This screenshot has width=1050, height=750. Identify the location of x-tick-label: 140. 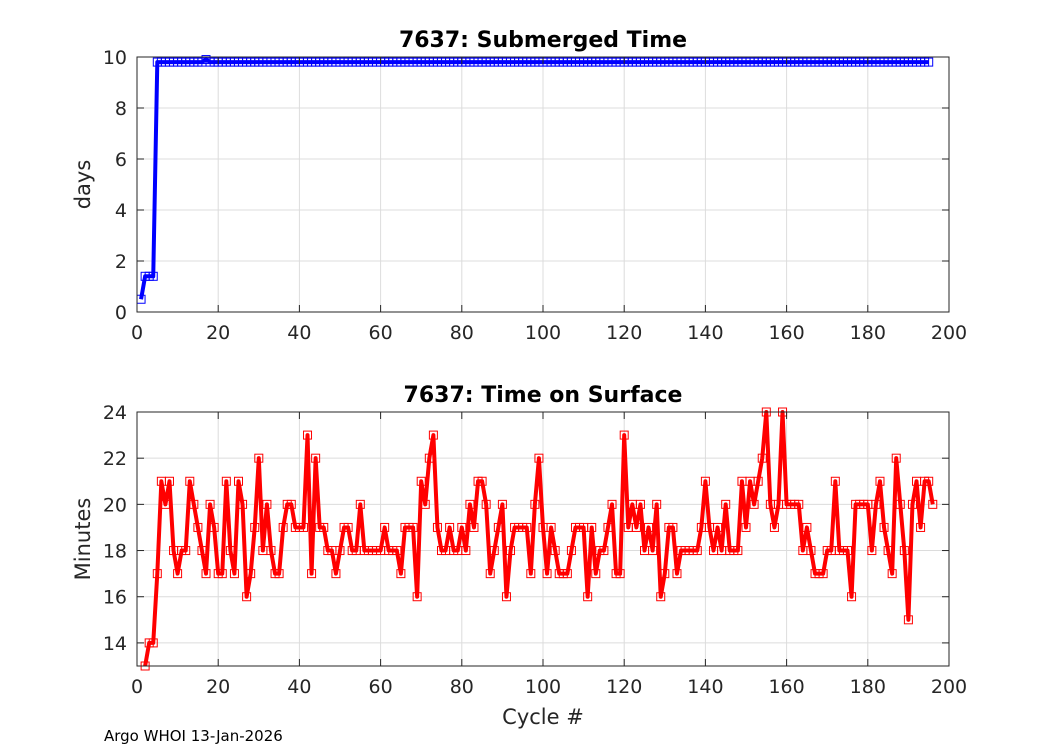
(705, 687).